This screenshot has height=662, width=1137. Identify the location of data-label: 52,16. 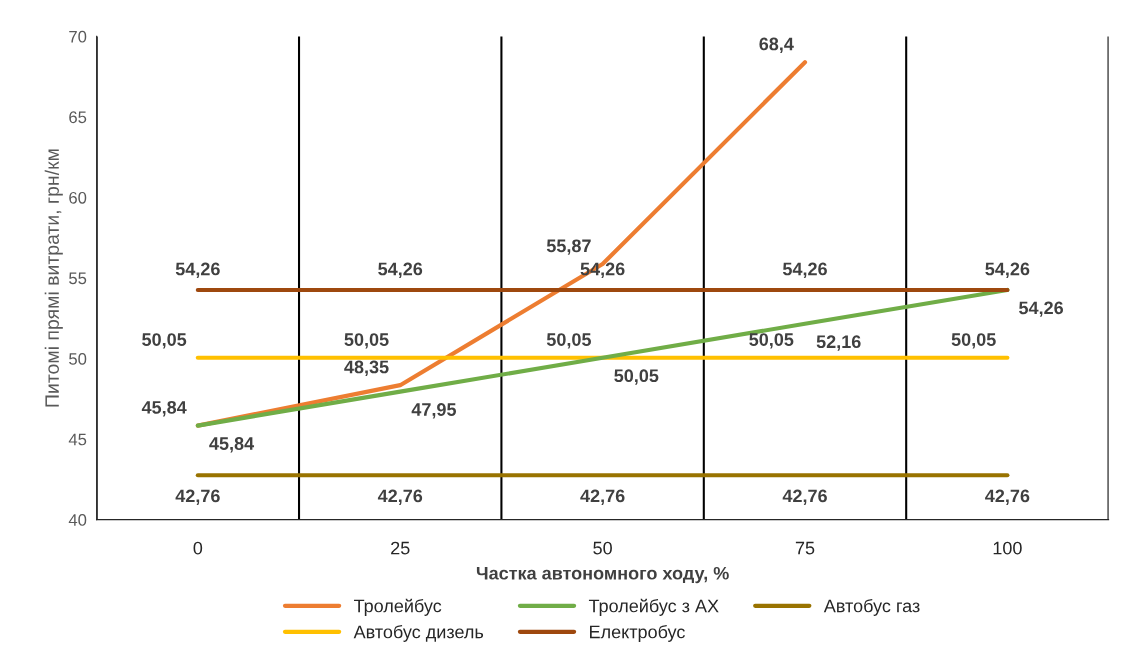
(838, 343).